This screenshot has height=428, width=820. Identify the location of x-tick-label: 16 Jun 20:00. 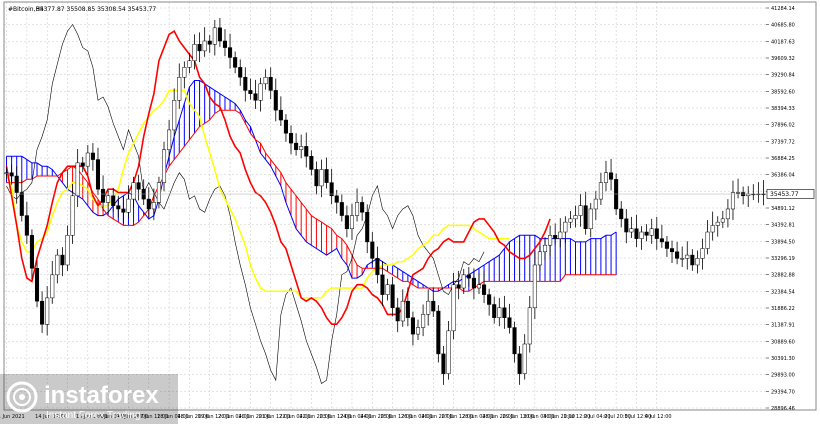
(132, 417).